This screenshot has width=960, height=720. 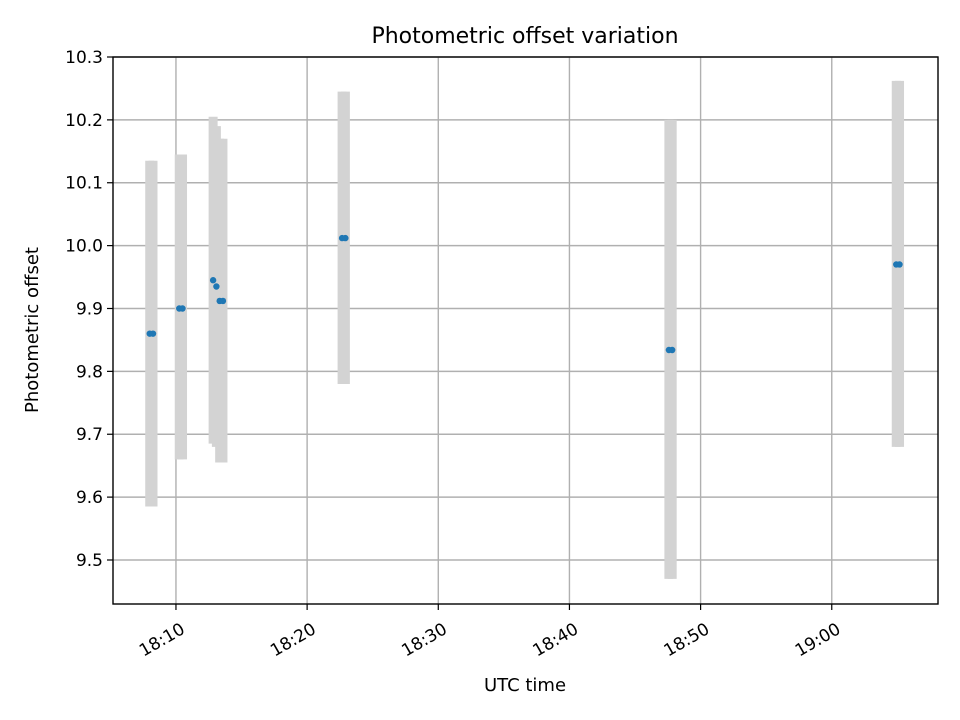 I want to click on y-tick-label: 10.2, so click(x=84, y=121).